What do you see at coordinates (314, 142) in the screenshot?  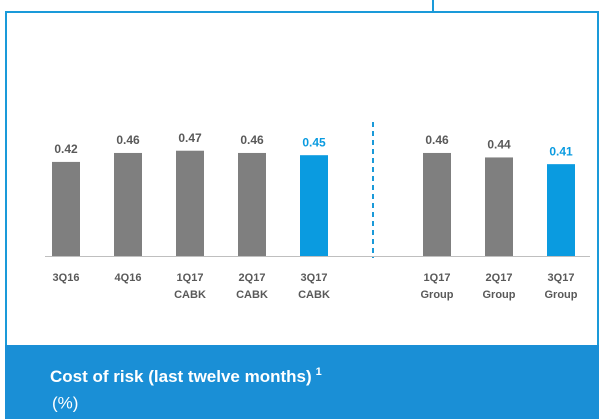 I see `value-label: 0.45` at bounding box center [314, 142].